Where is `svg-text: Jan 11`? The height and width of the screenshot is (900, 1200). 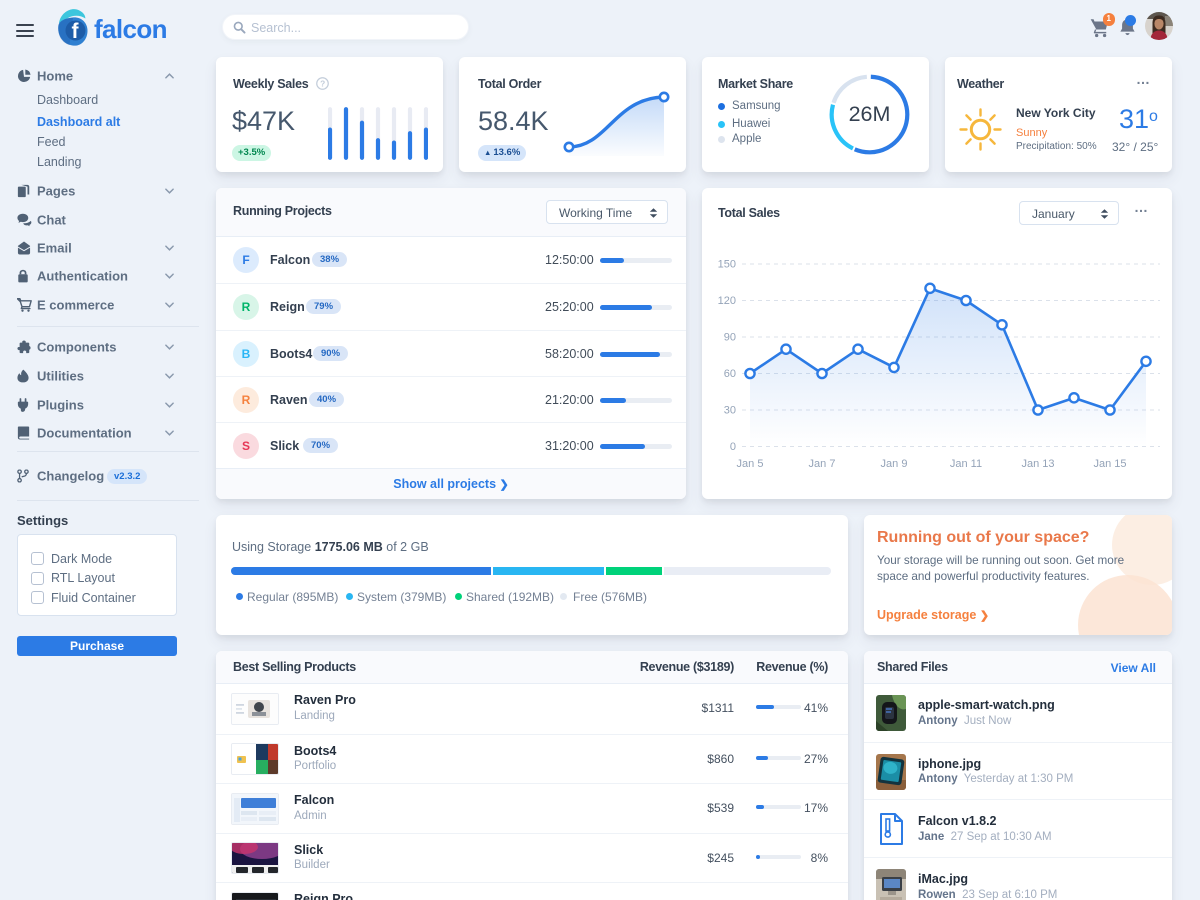 svg-text: Jan 11 is located at coordinates (966, 464).